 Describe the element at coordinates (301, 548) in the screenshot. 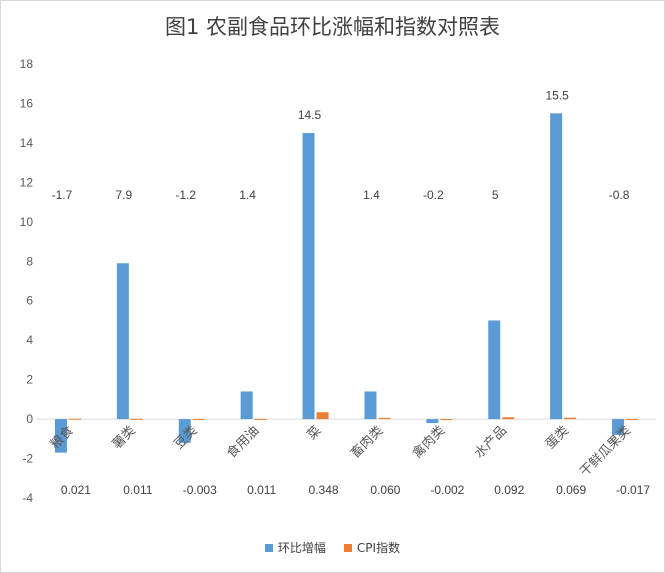

I see `legend-label-series-1: 环比增幅` at that location.